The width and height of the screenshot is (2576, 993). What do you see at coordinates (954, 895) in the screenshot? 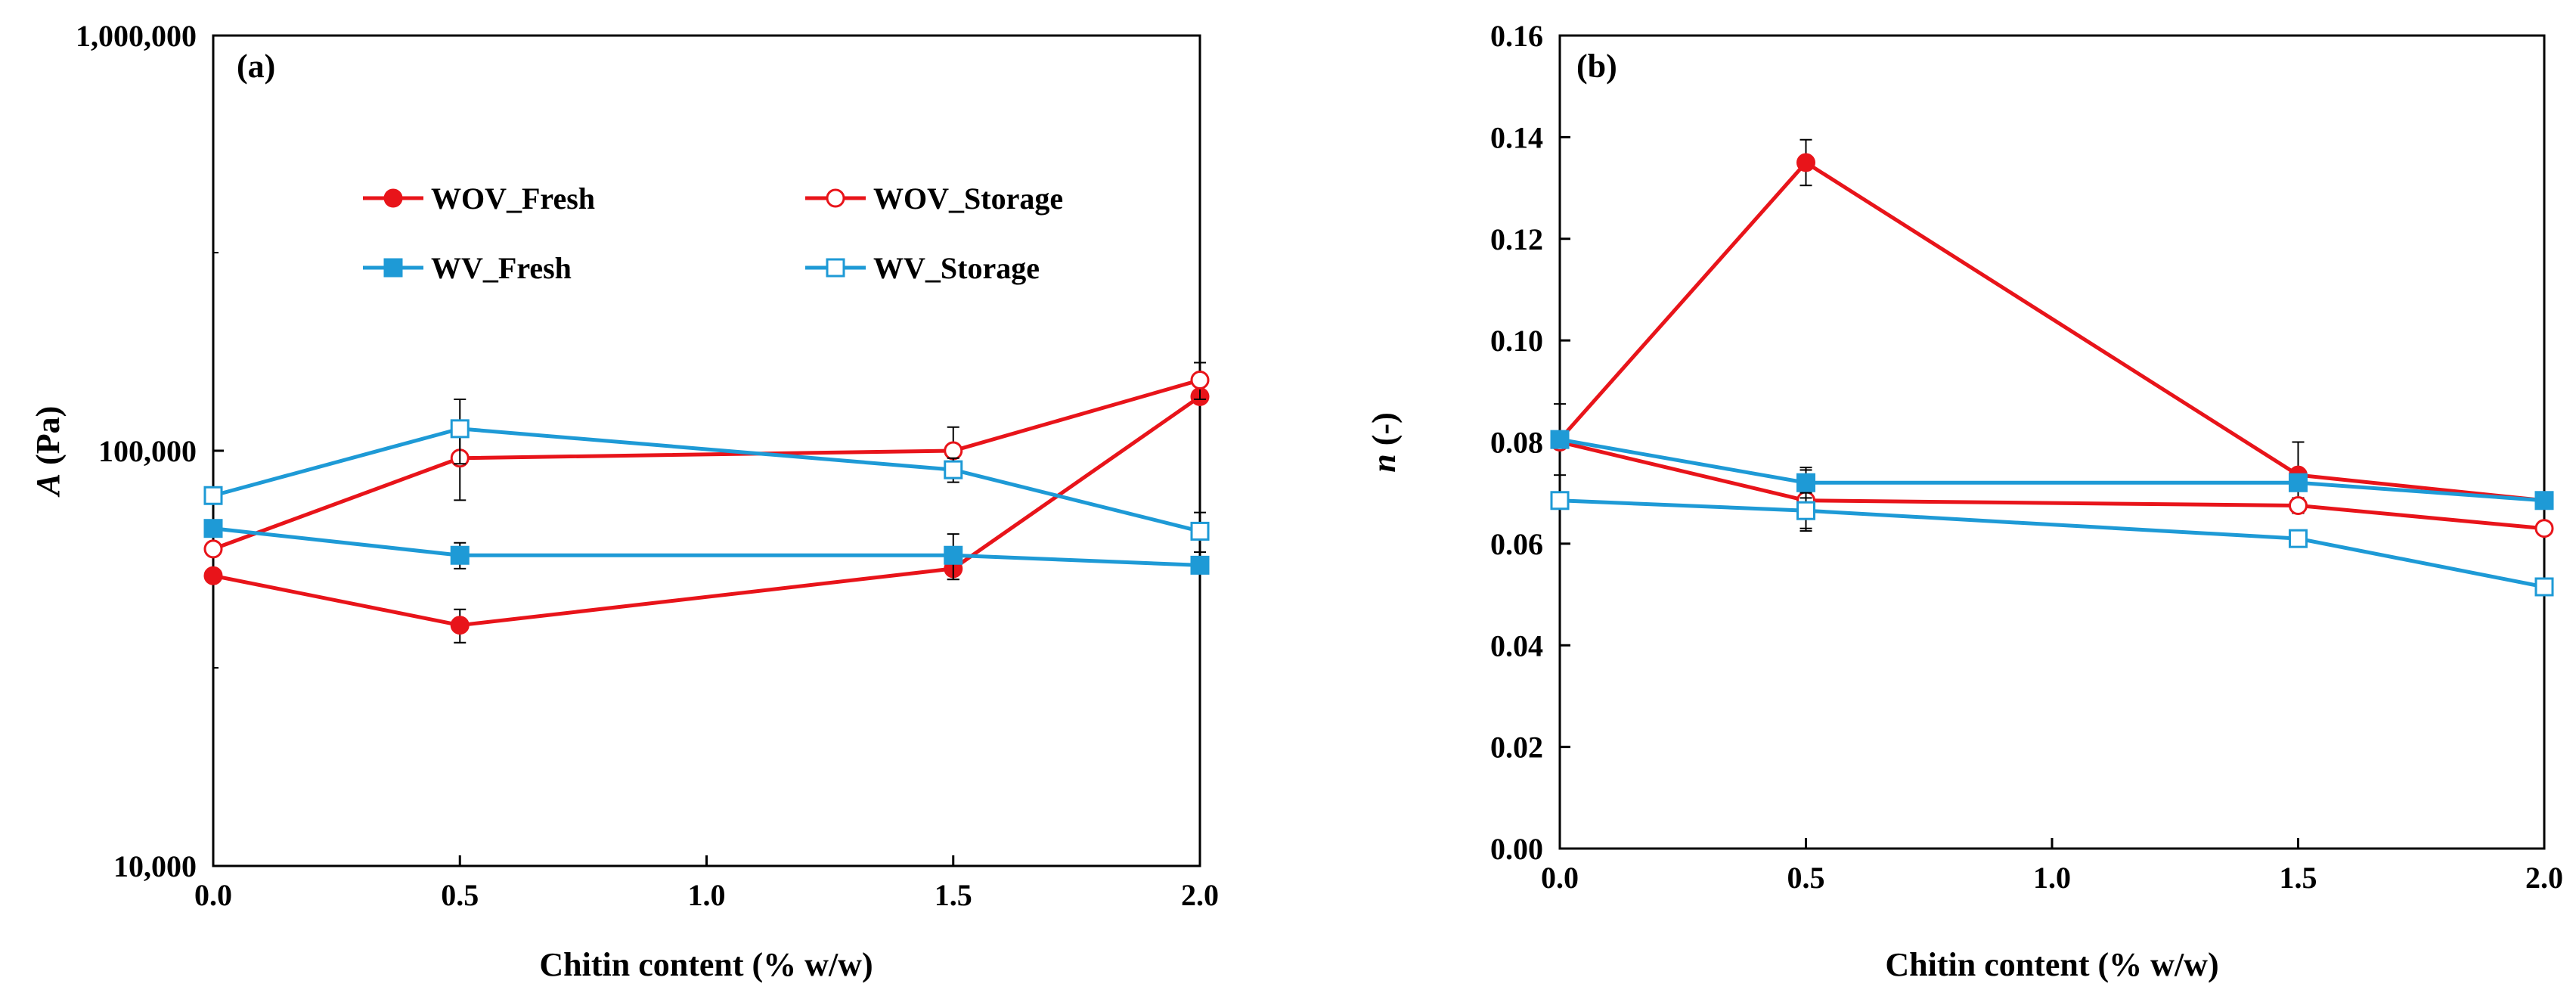
I see `panel-a-x-tick-label: 1.5` at bounding box center [954, 895].